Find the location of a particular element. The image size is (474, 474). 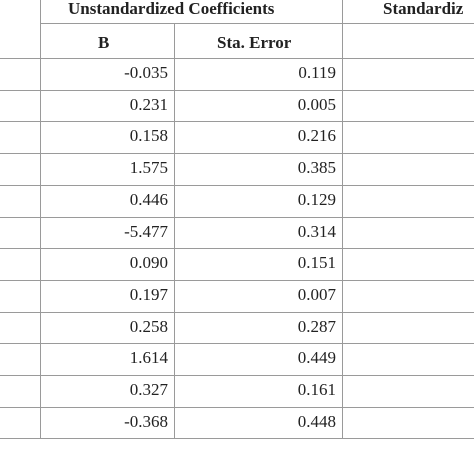

header-bottom-rule is located at coordinates (237, 58).